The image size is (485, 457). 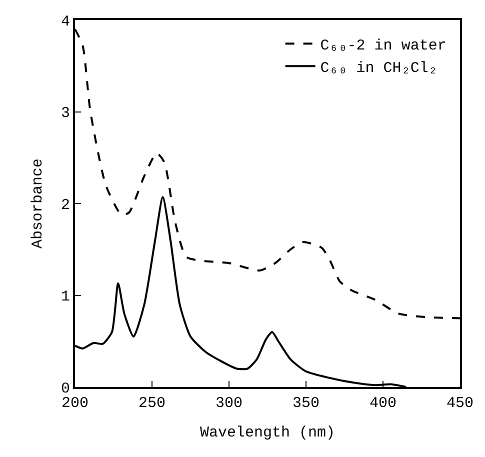 What do you see at coordinates (306, 403) in the screenshot?
I see `x-tick-label: 350` at bounding box center [306, 403].